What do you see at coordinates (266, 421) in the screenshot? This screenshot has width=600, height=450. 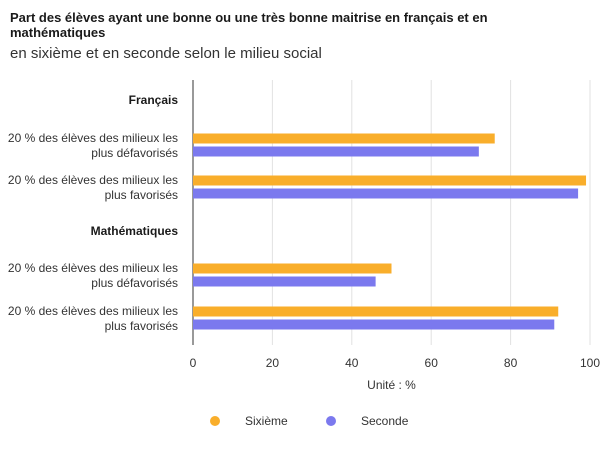 I see `legend-label: Sixième` at bounding box center [266, 421].